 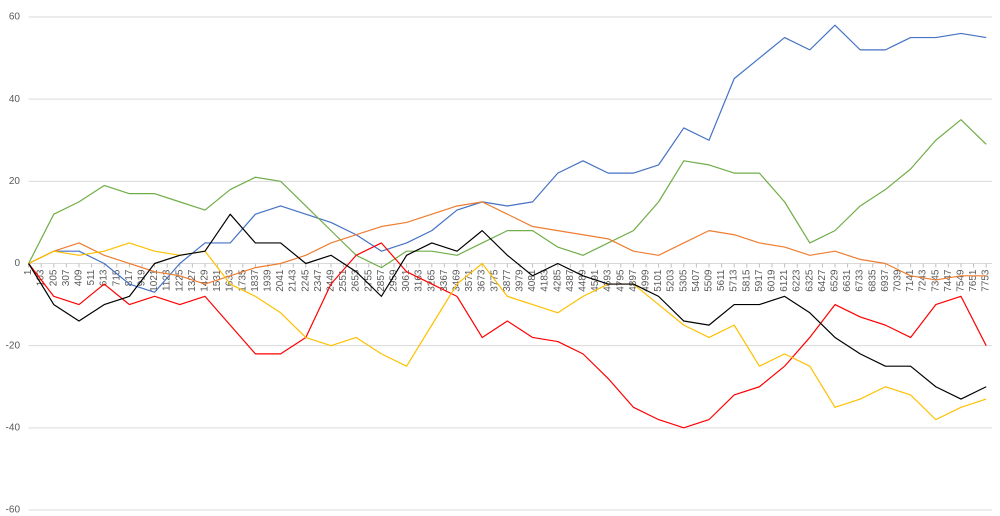 What do you see at coordinates (532, 280) in the screenshot?
I see `x-tick-label: 4081` at bounding box center [532, 280].